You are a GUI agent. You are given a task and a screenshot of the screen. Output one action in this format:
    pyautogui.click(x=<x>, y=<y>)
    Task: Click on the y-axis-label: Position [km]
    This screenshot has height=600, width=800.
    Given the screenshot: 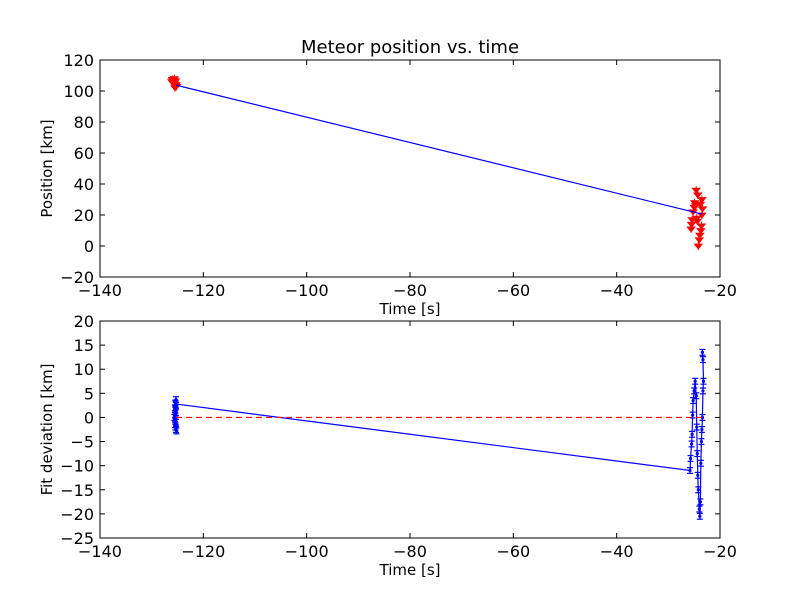 What is the action you would take?
    pyautogui.click(x=47, y=168)
    